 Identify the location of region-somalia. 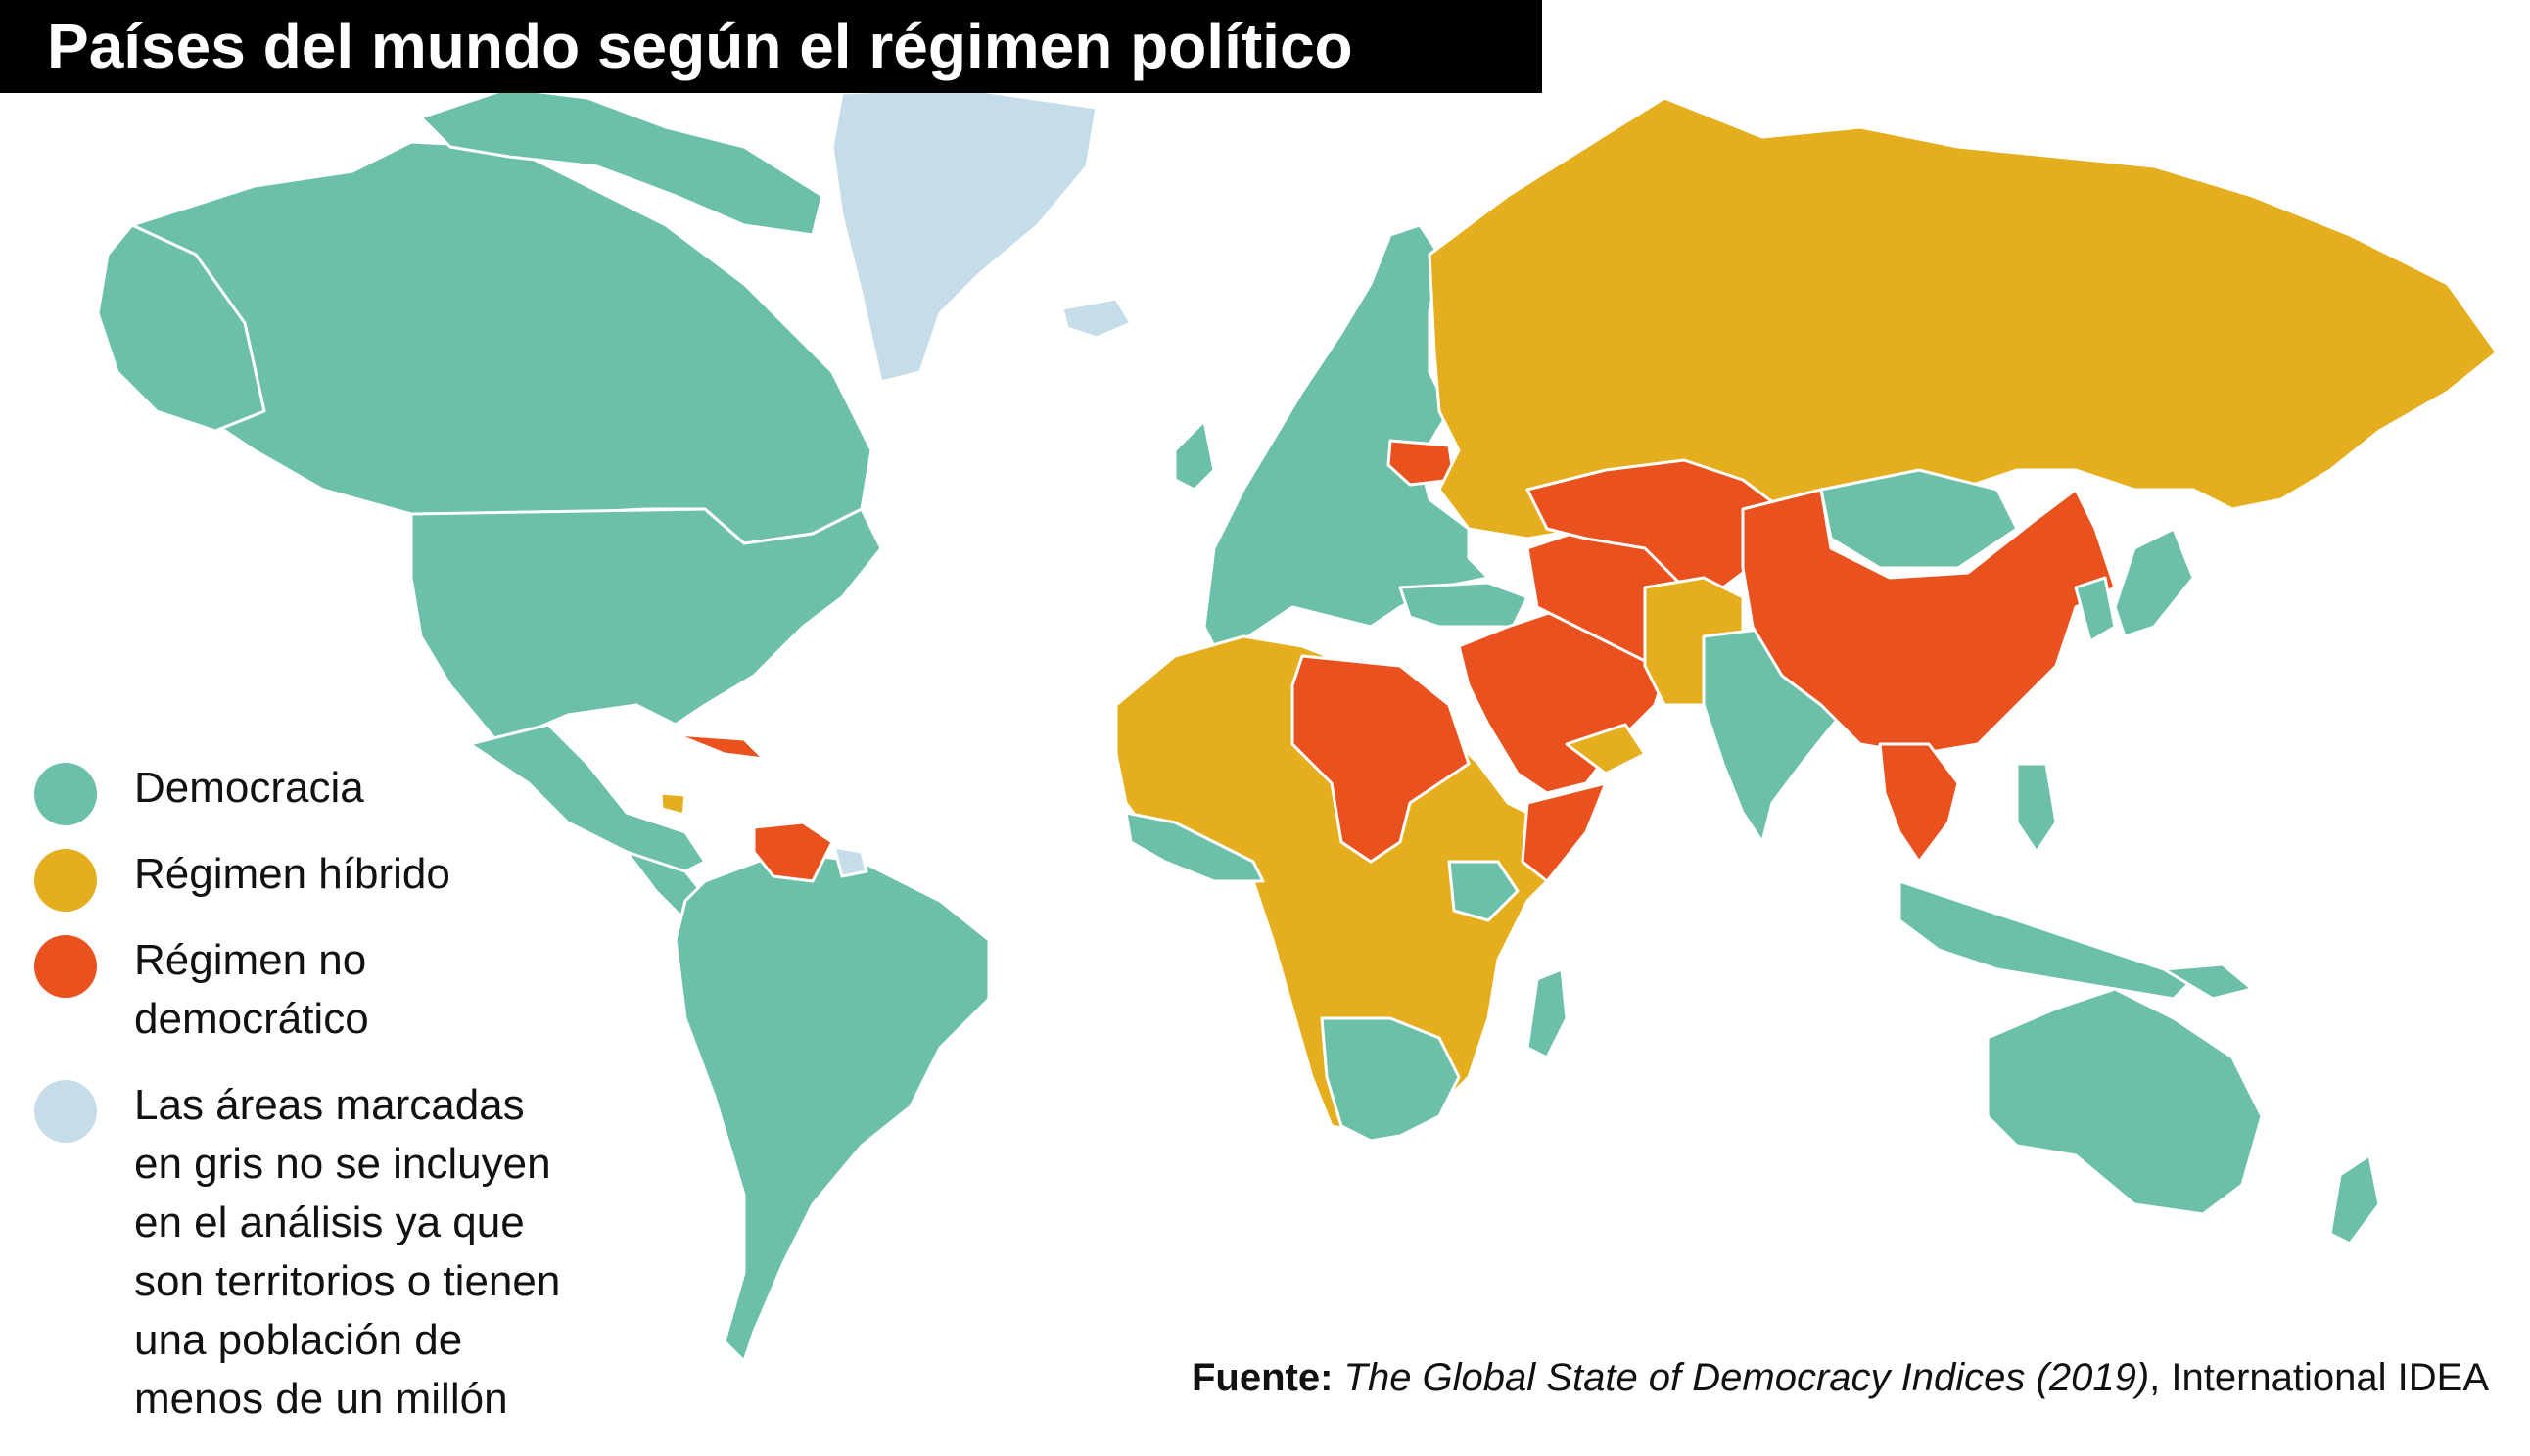
(1564, 832).